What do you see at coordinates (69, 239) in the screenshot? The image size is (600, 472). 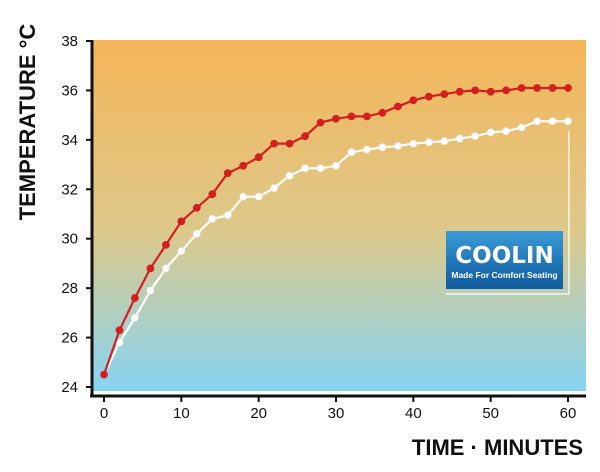 I see `y-tick-label: 30` at bounding box center [69, 239].